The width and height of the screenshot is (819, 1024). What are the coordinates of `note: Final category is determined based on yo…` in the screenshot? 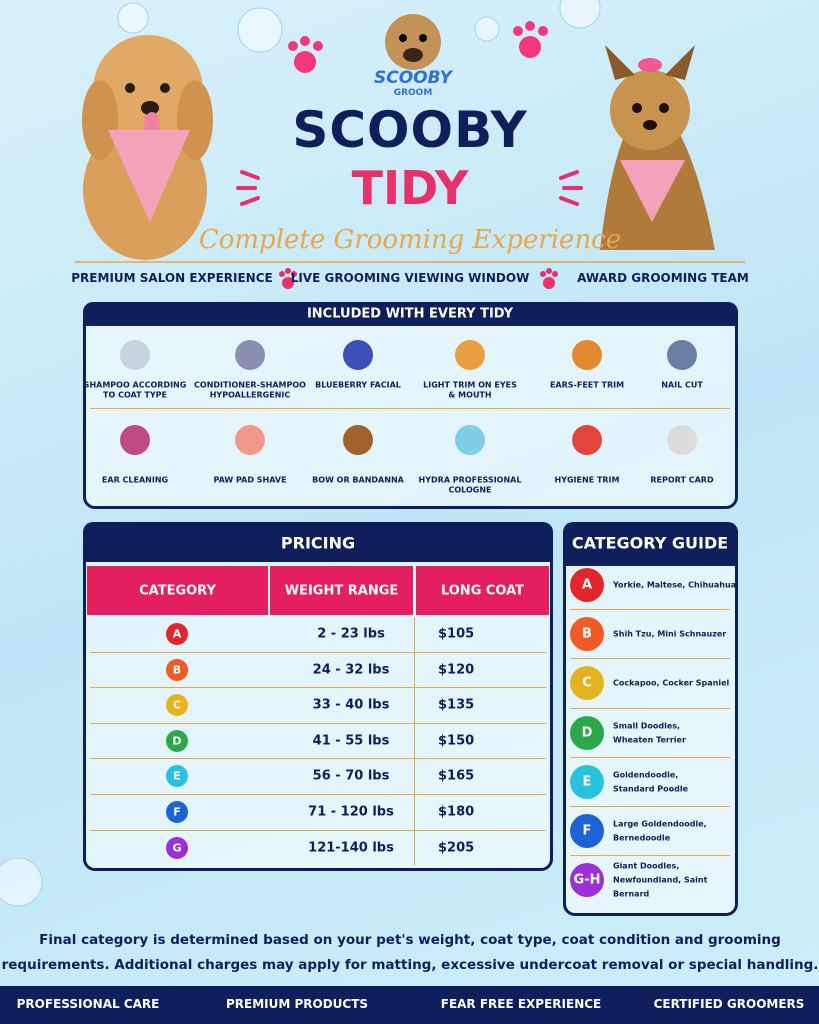 It's located at (410, 940).